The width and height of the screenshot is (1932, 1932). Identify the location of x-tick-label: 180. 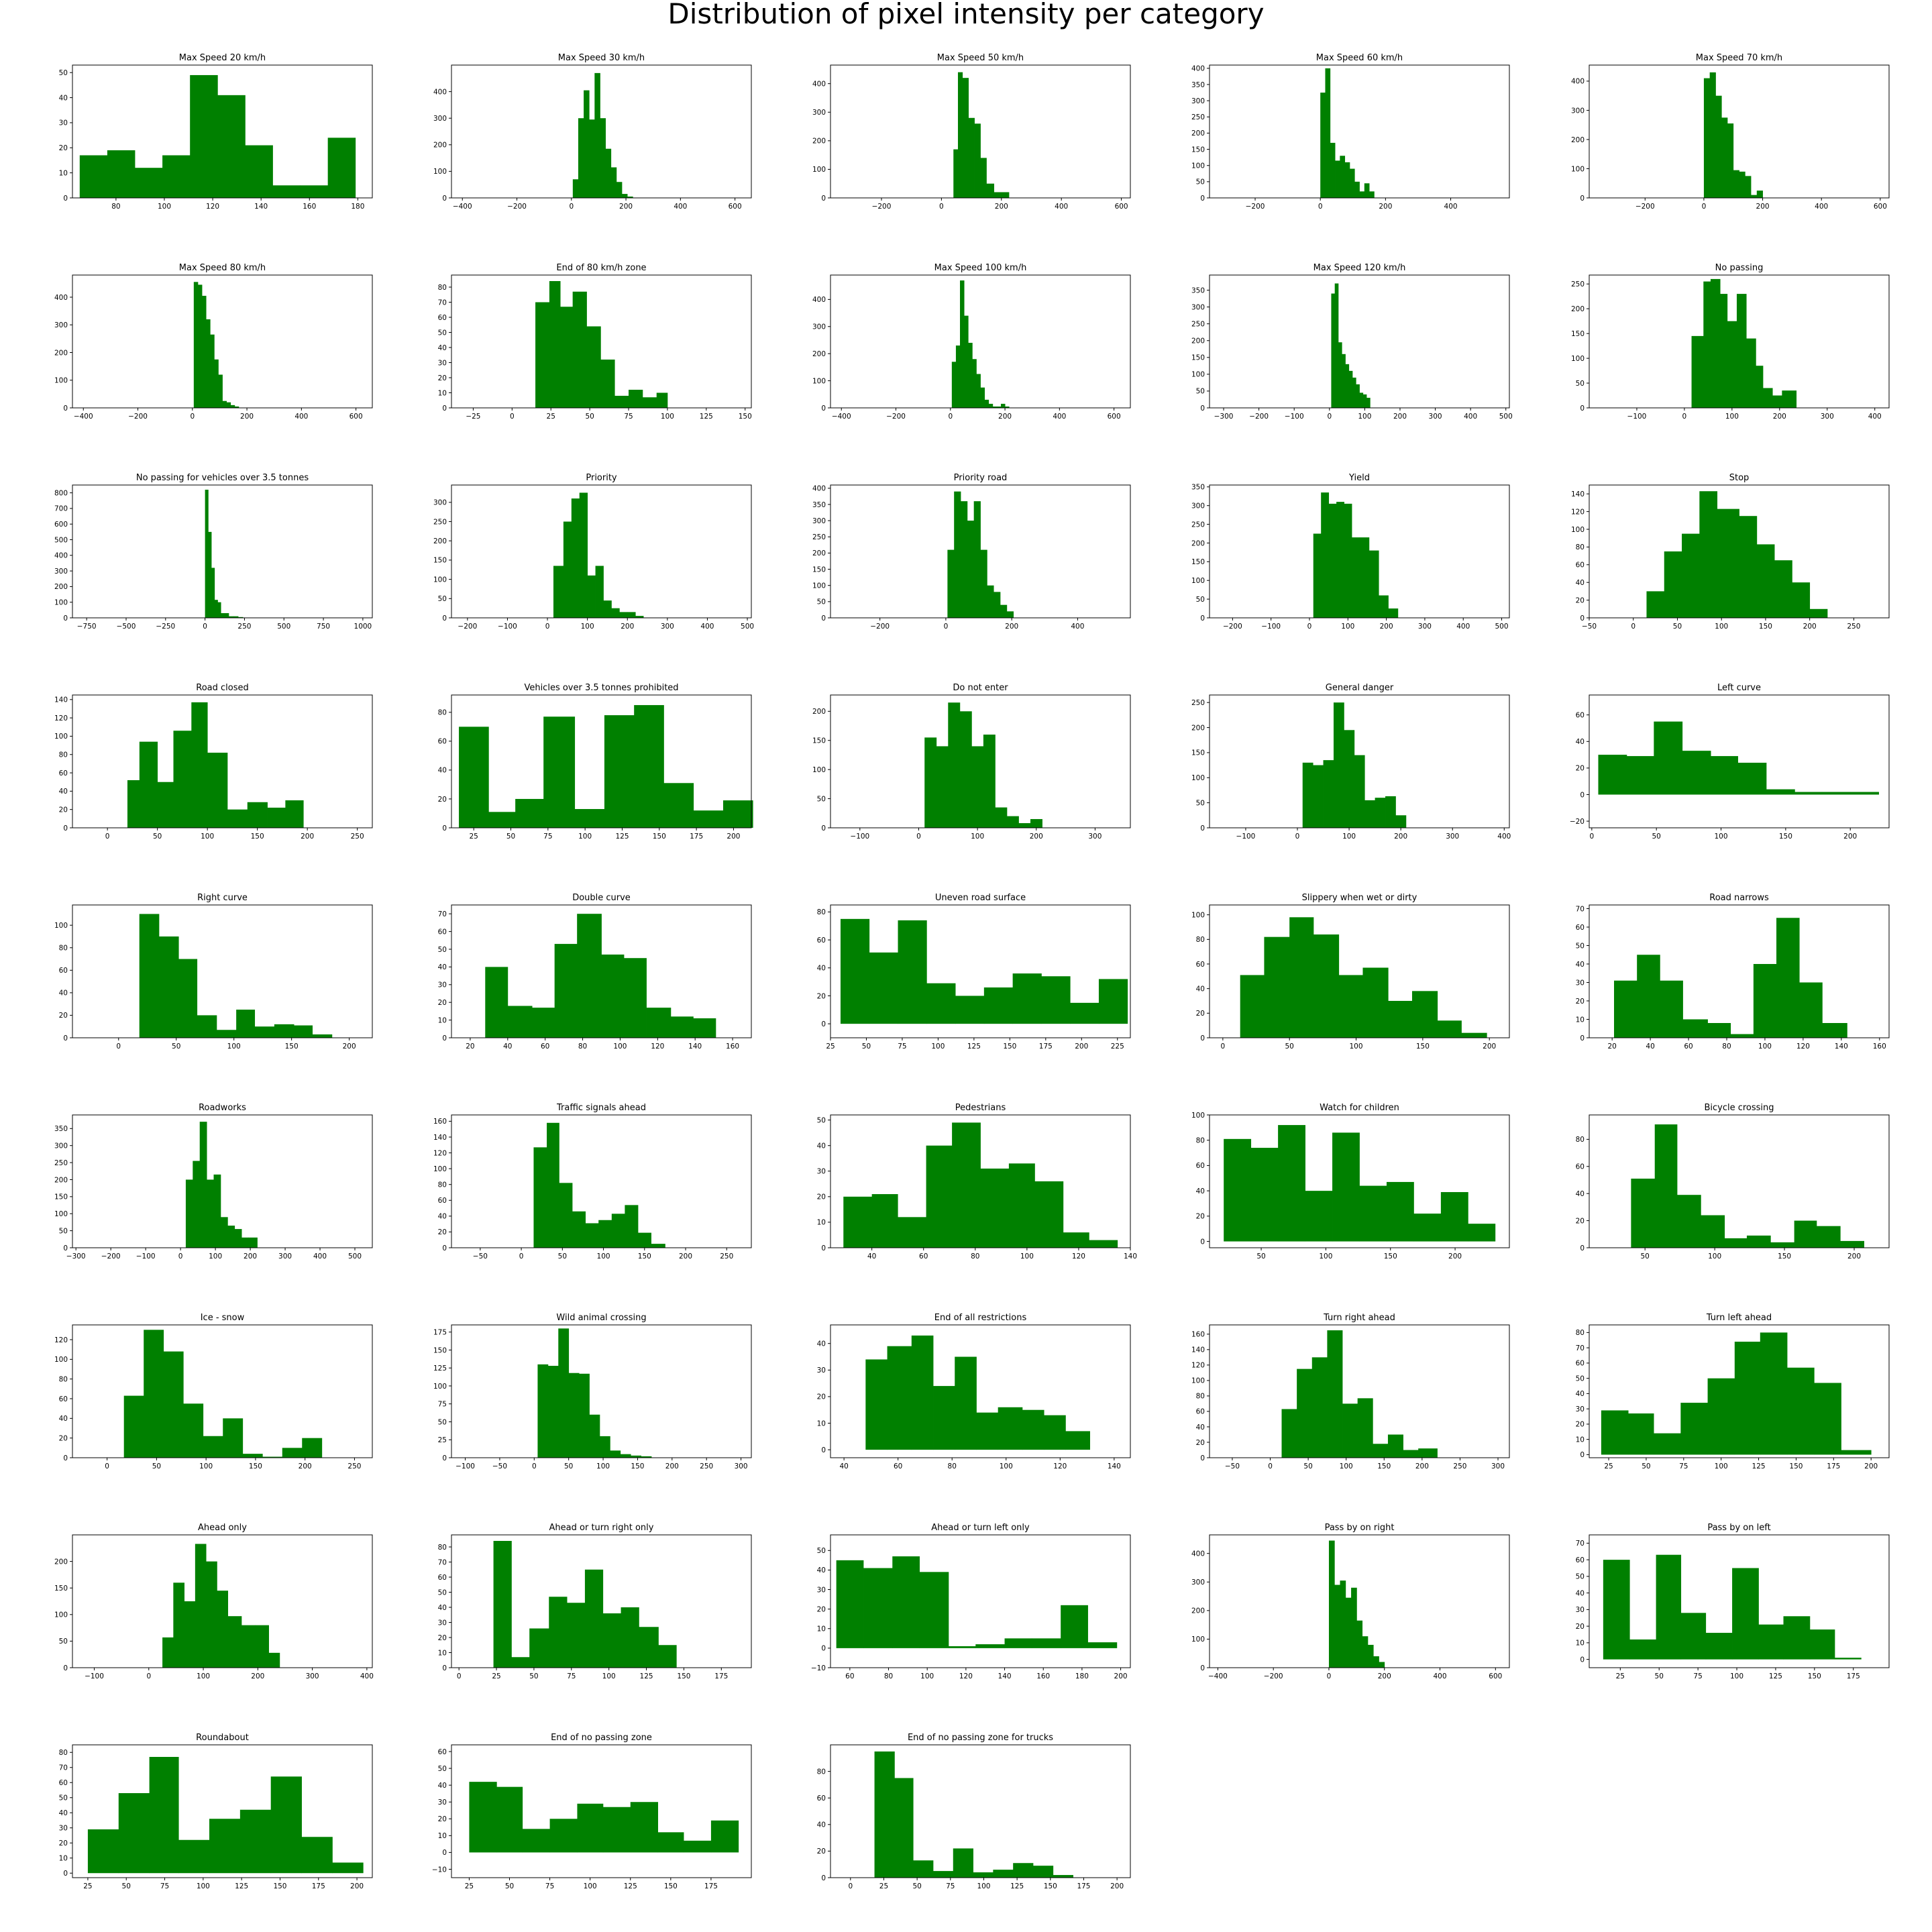
(1082, 1676).